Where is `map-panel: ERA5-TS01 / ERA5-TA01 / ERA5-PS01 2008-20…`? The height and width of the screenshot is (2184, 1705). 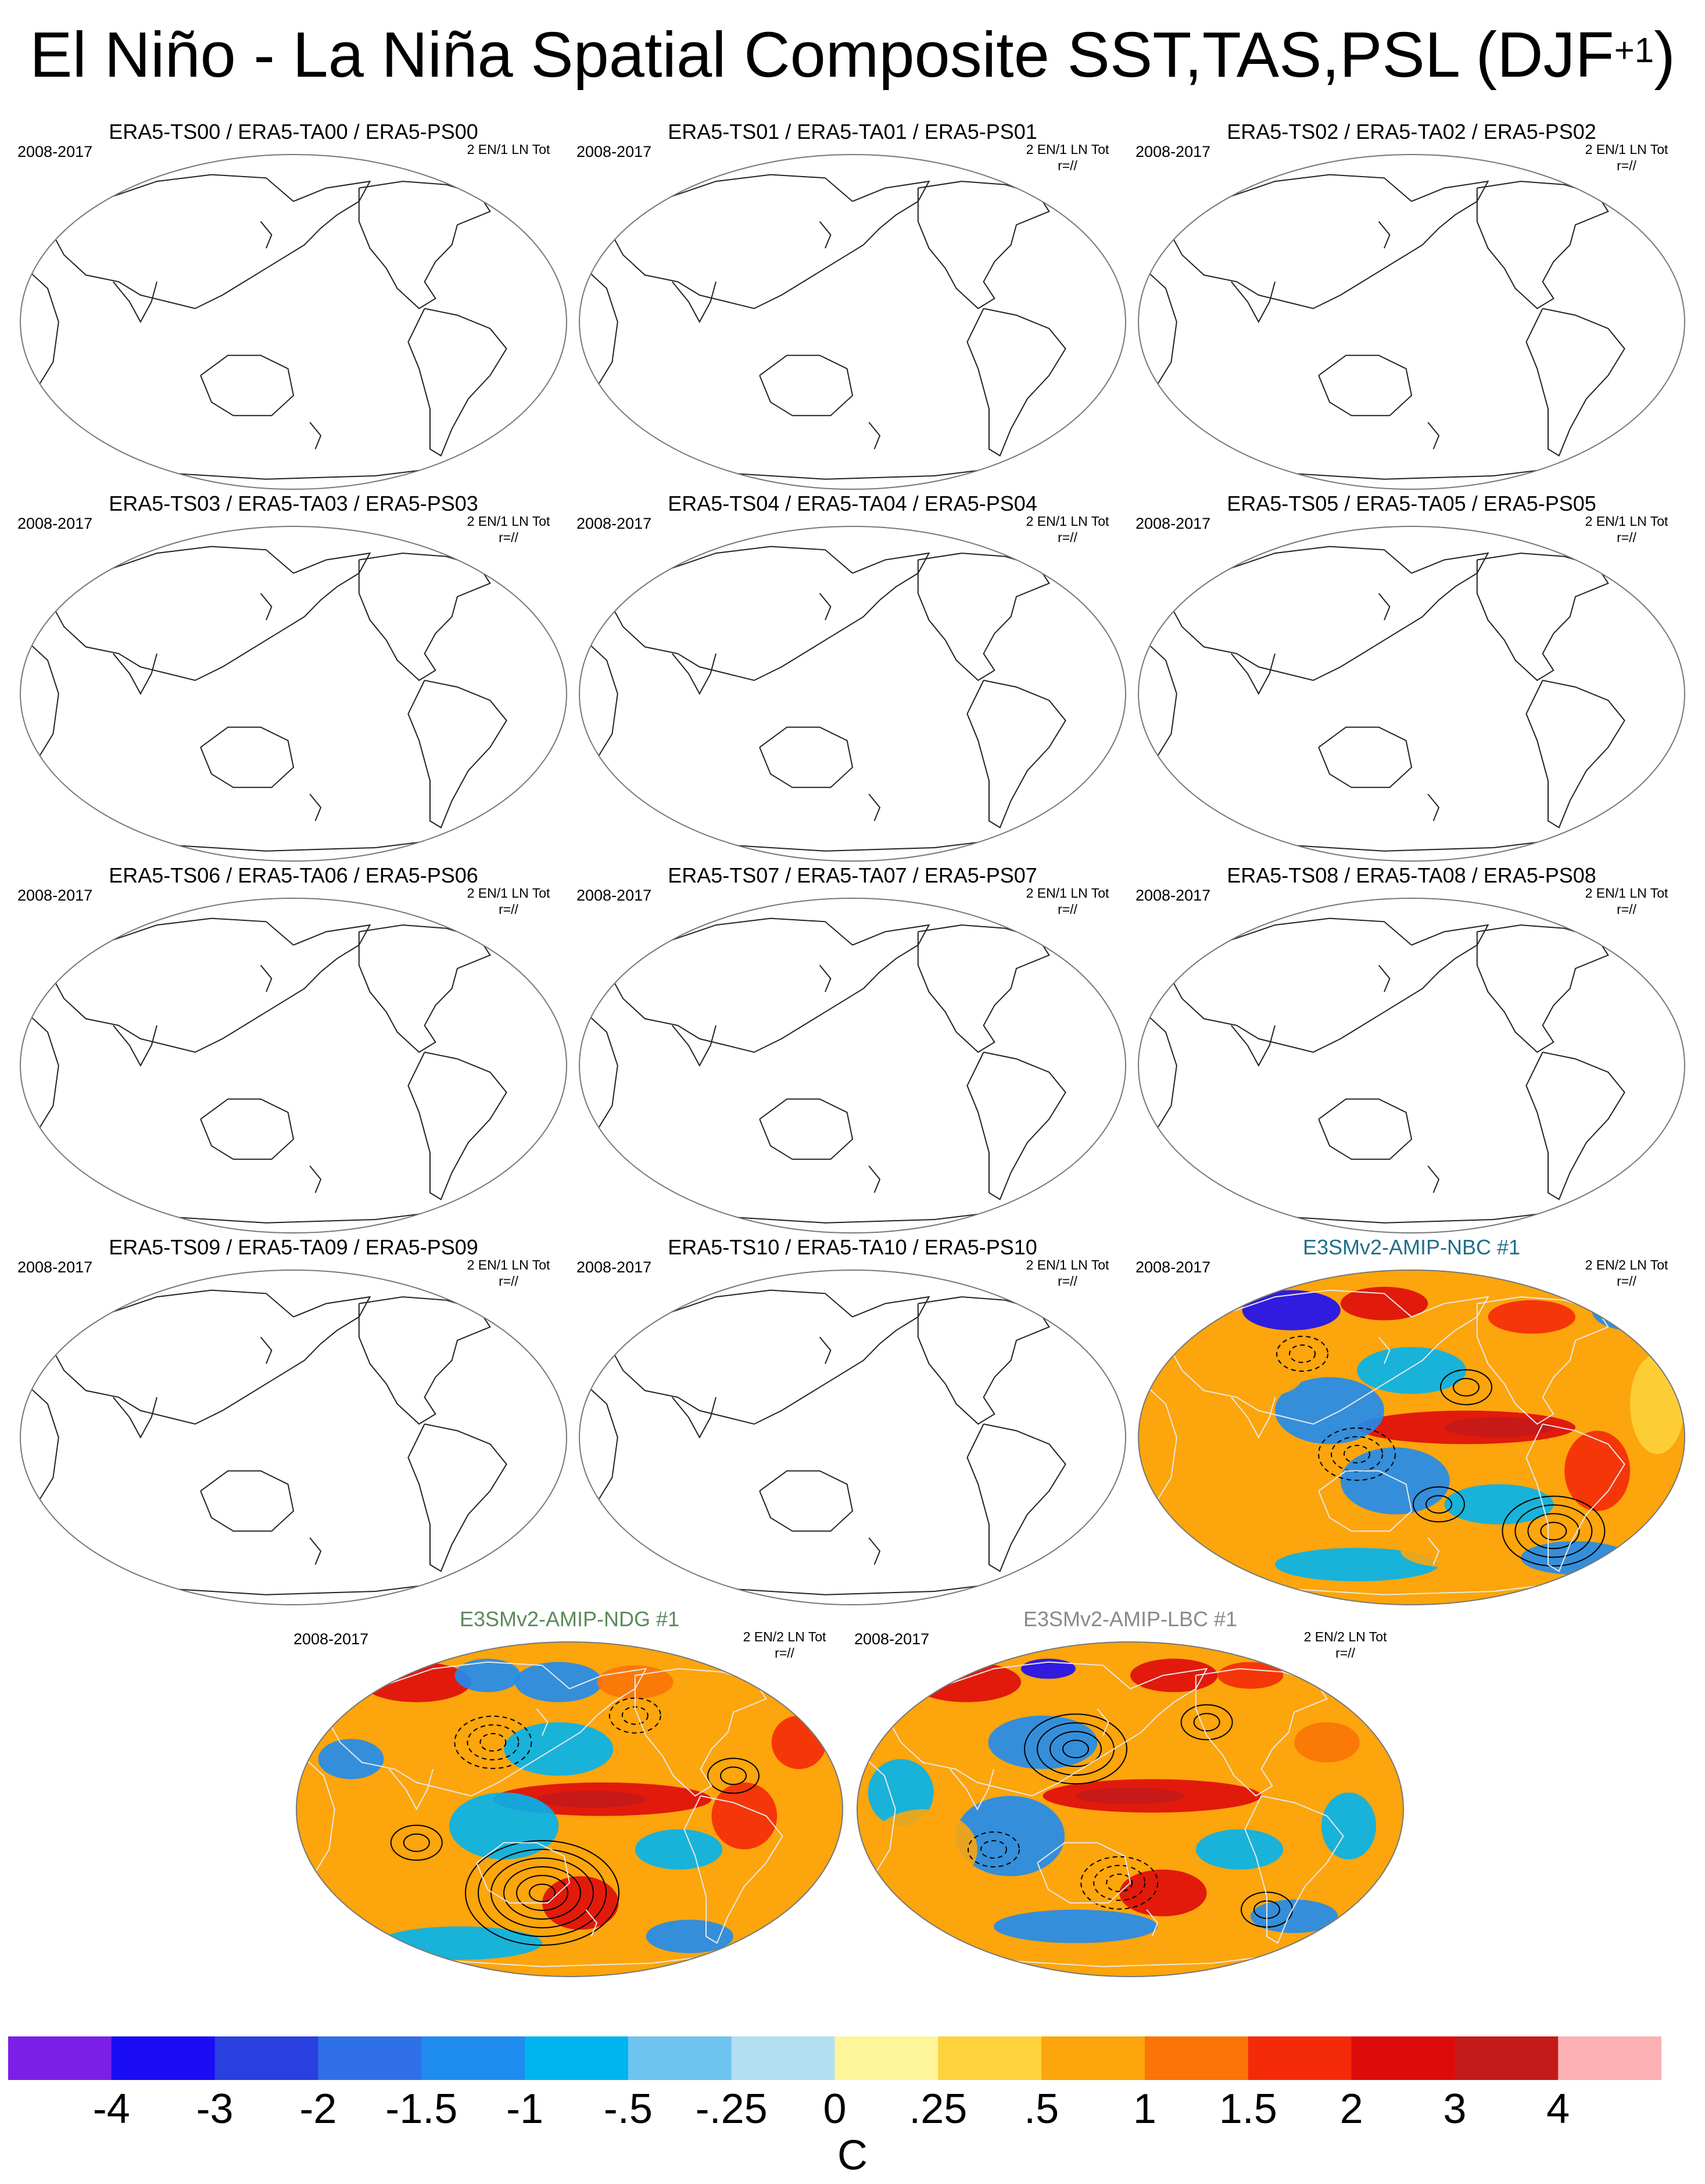 map-panel: ERA5-TS01 / ERA5-TA01 / ERA5-PS01 2008-20… is located at coordinates (852, 305).